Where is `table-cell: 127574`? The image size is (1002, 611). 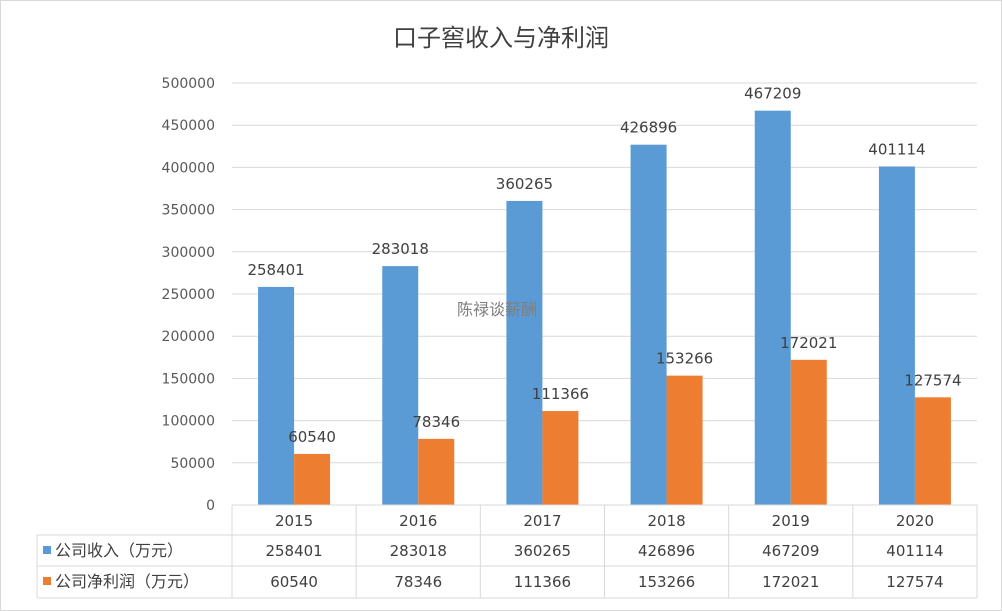
table-cell: 127574 is located at coordinates (914, 582).